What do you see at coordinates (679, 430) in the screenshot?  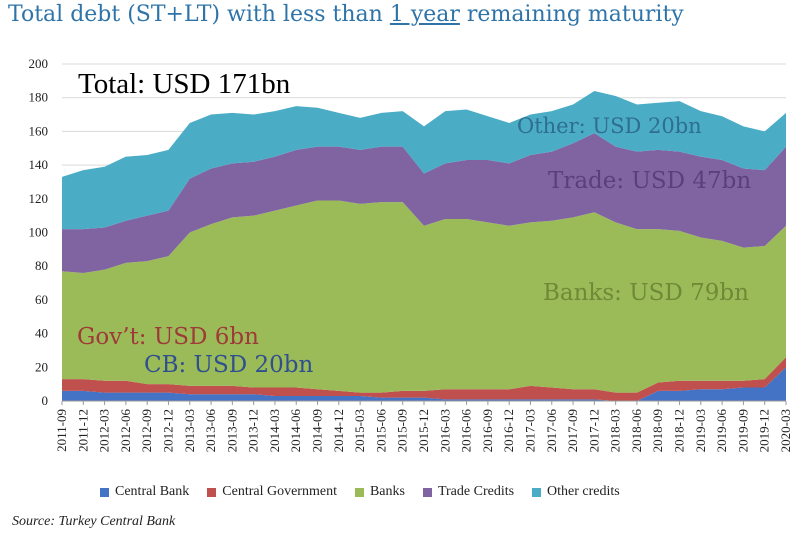 I see `x-tick-label: 2018-12` at bounding box center [679, 430].